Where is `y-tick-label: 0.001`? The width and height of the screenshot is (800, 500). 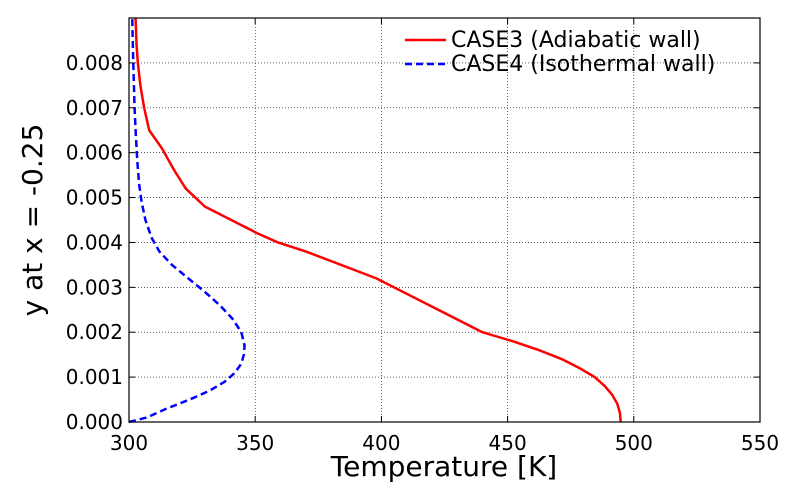
y-tick-label: 0.001 is located at coordinates (94, 377).